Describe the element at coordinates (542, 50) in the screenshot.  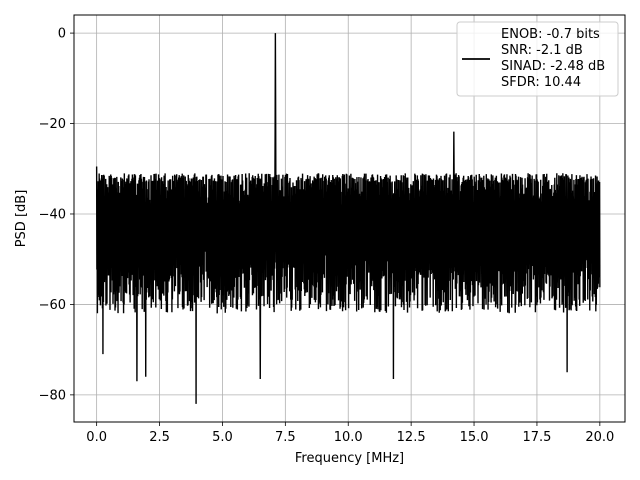
I see `legend-line-snr: SNR: -2.1 dB` at that location.